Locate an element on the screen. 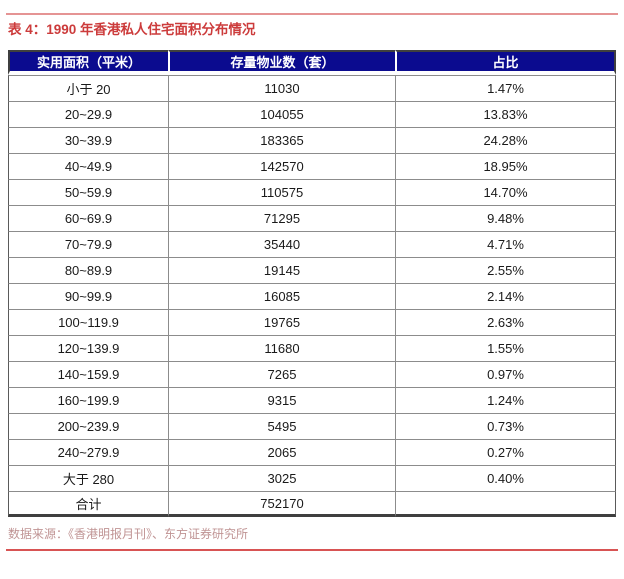 The width and height of the screenshot is (624, 579). cell-count: 5495 is located at coordinates (281, 426).